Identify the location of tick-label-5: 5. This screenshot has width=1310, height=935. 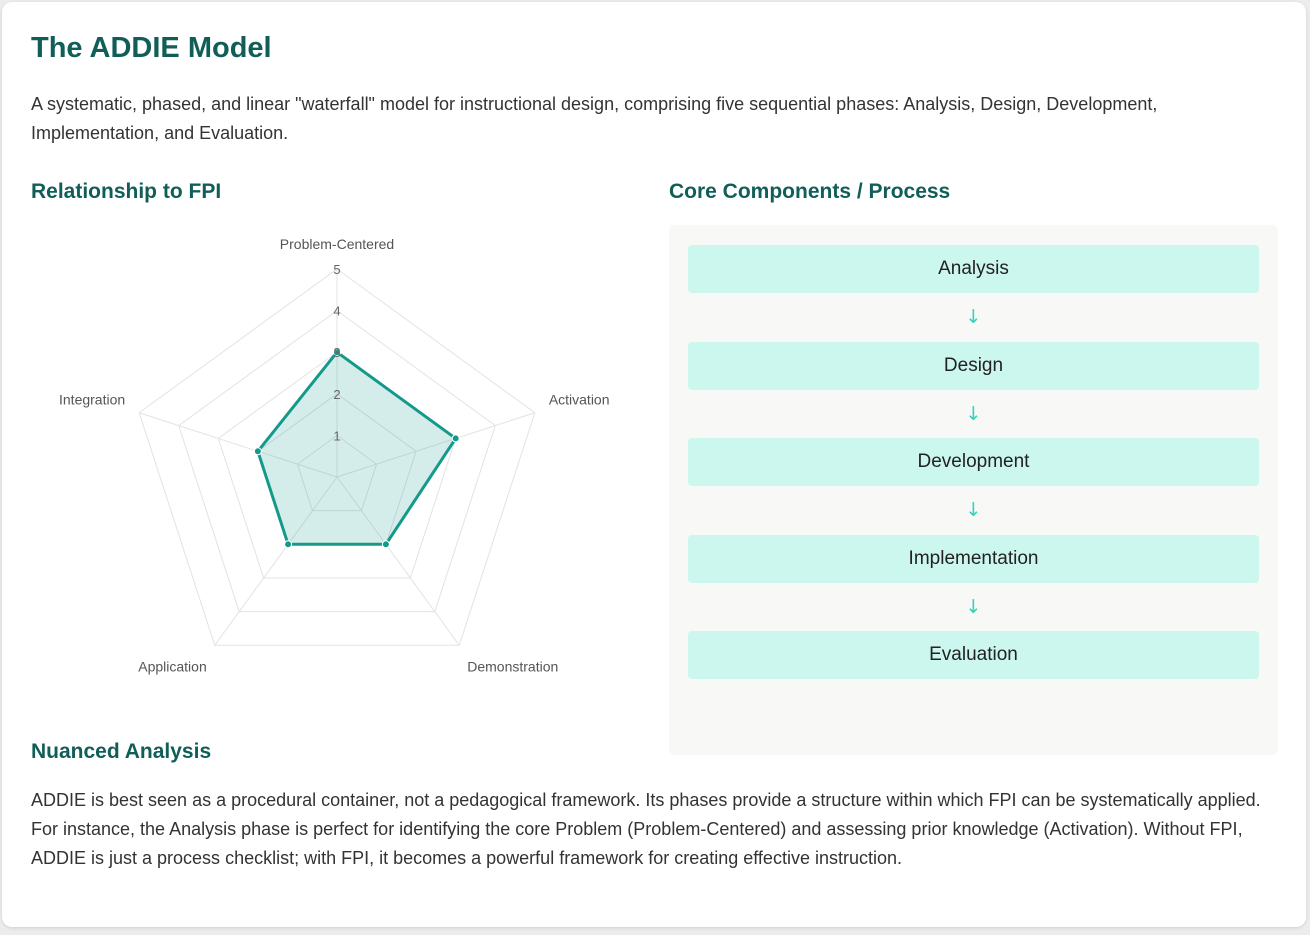
(336, 269).